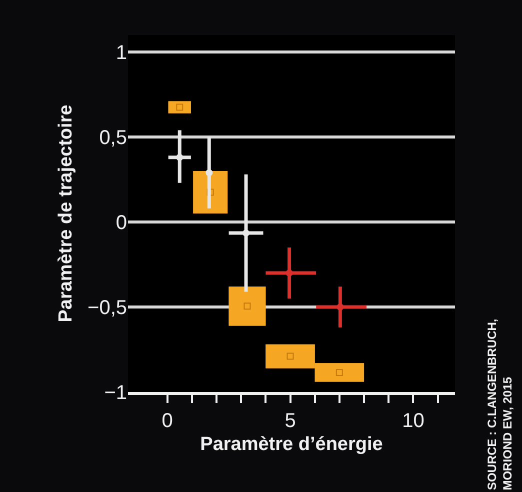 The image size is (522, 492). I want to click on y-tick-label: 1, so click(121, 53).